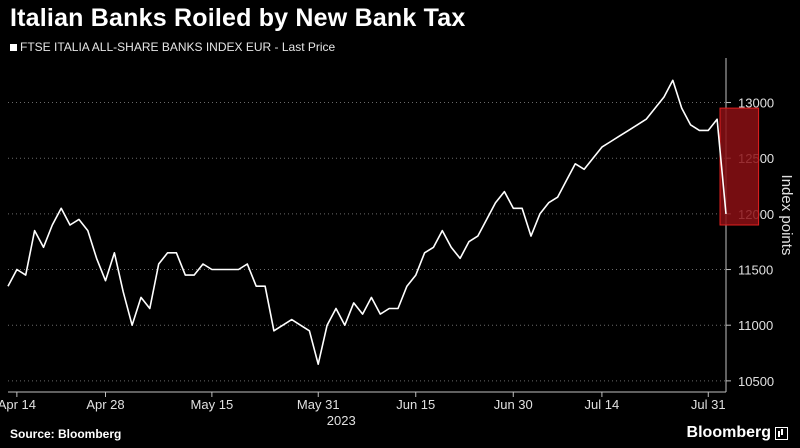 The height and width of the screenshot is (448, 800). Describe the element at coordinates (238, 18) in the screenshot. I see `chart-title: Italian Banks Roiled by New Bank Tax` at that location.